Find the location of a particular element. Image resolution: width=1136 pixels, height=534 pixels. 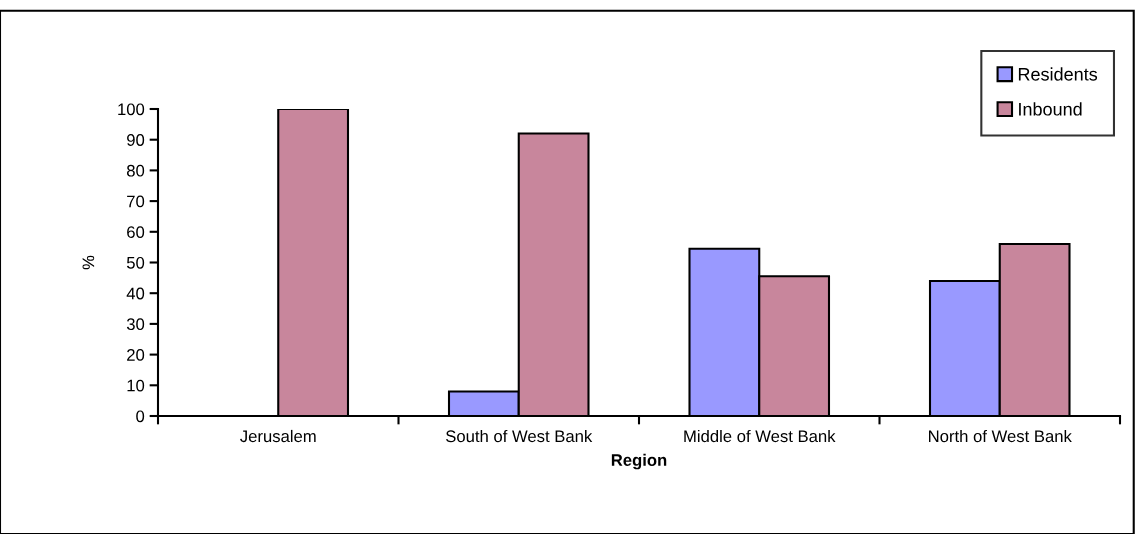

x-tick-label: South of West Bank is located at coordinates (519, 436).